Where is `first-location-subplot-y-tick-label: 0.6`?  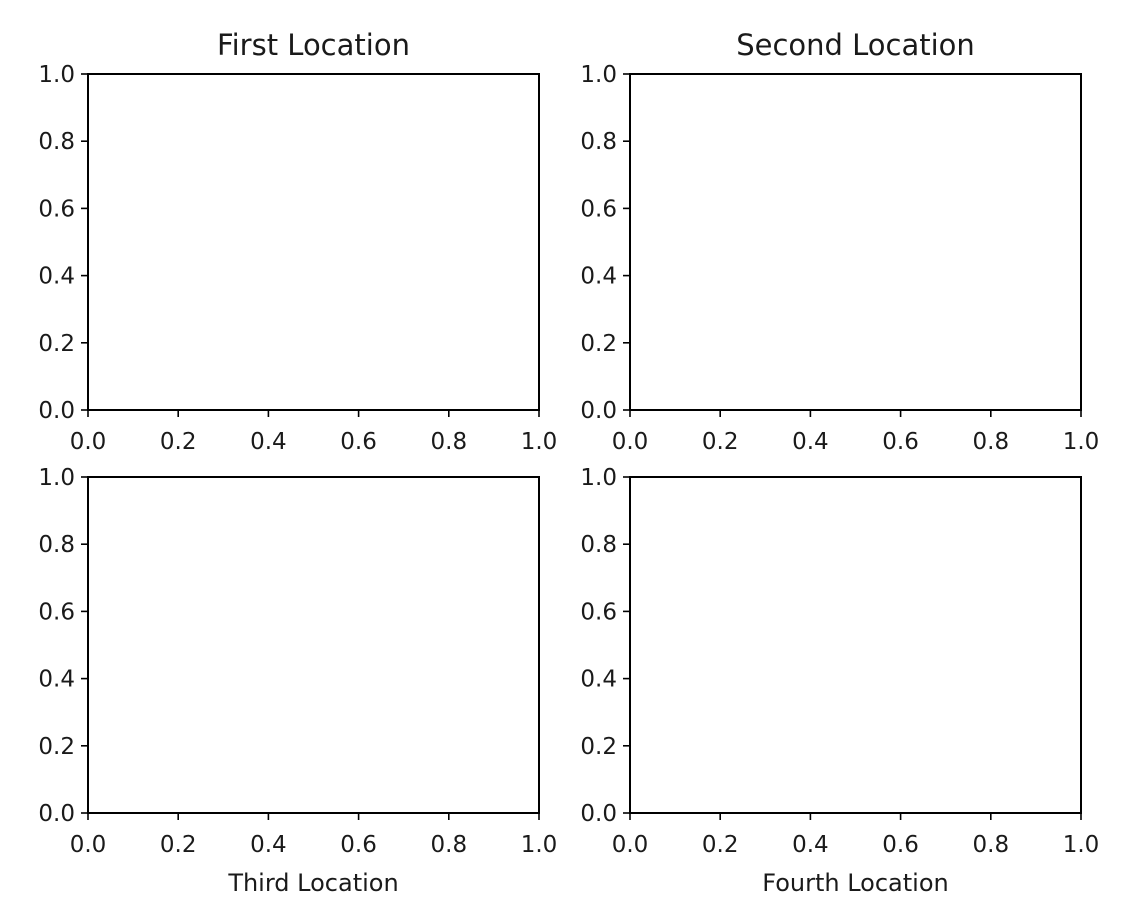 first-location-subplot-y-tick-label: 0.6 is located at coordinates (56, 209).